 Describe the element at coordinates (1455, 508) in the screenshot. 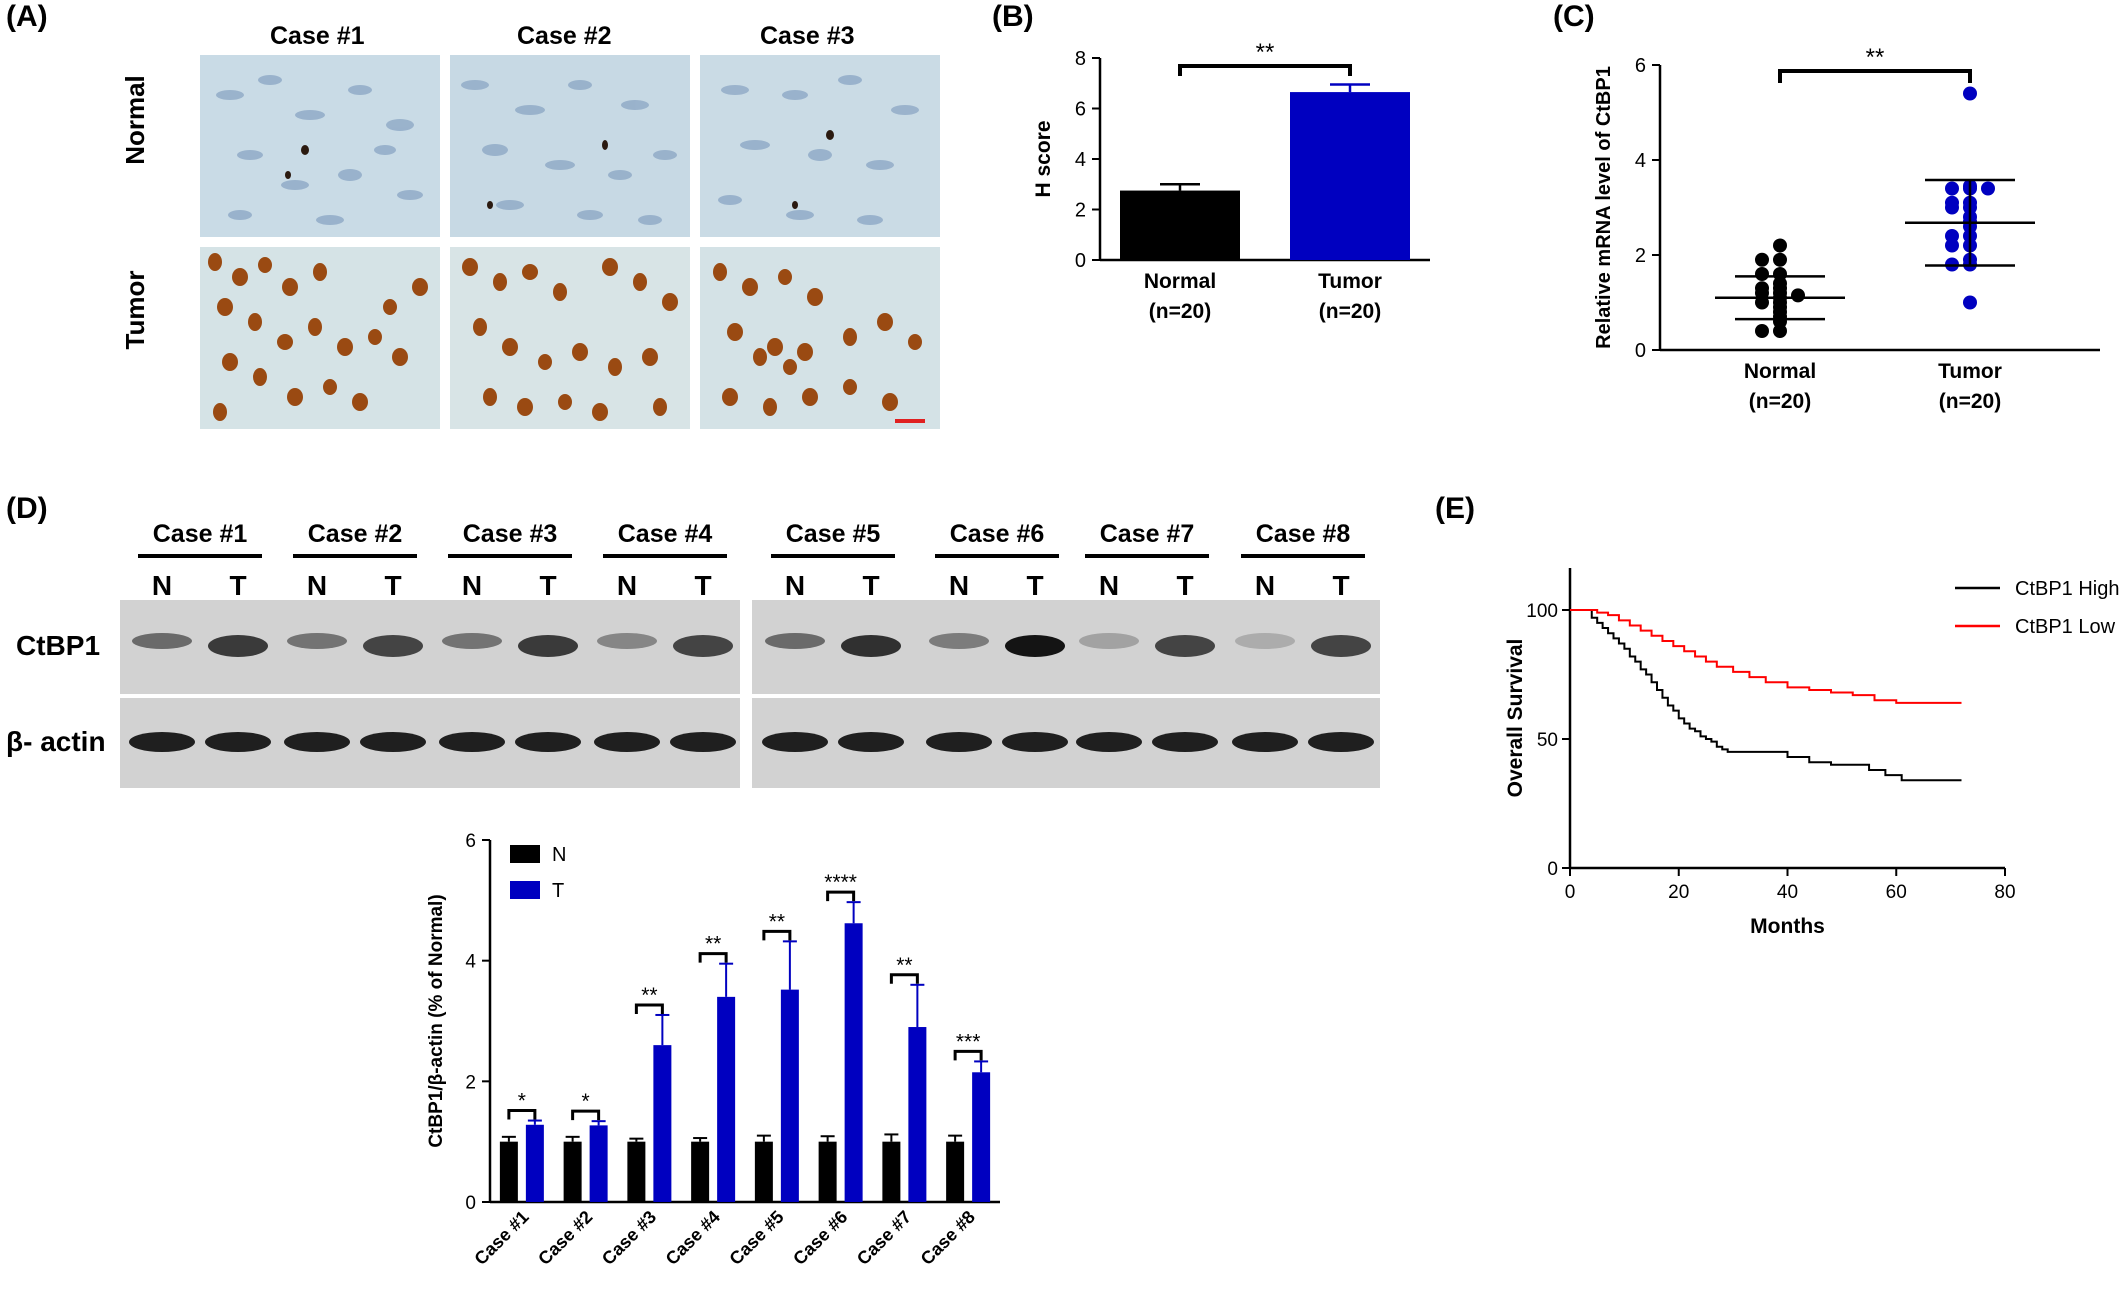

I see `panel-e-label: (E)` at that location.